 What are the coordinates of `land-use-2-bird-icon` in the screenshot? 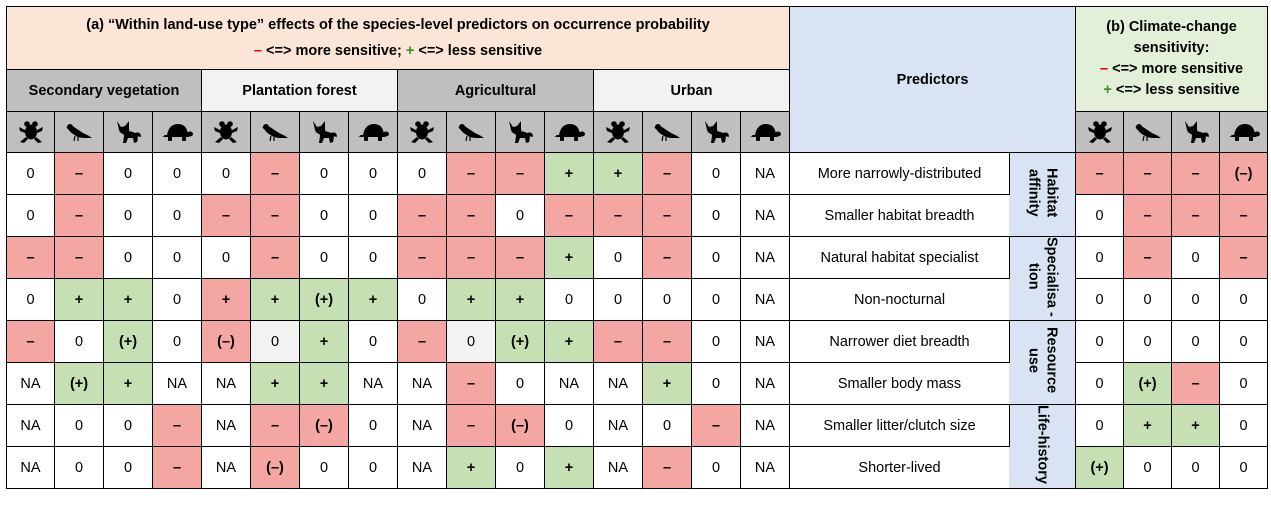 It's located at (275, 132).